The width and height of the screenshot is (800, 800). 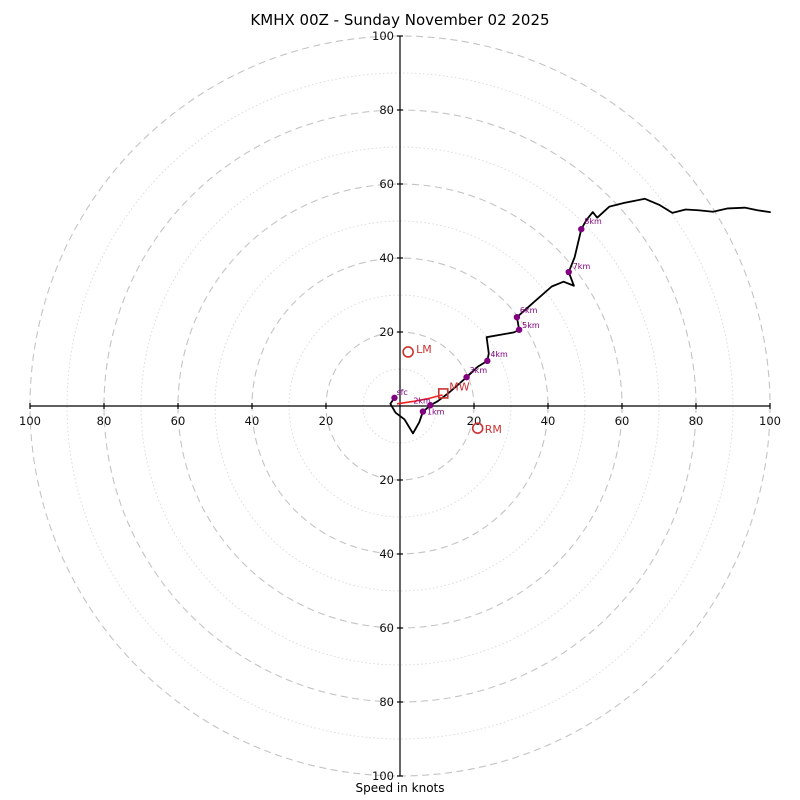 I want to click on mean-wind-line, so click(x=419, y=399).